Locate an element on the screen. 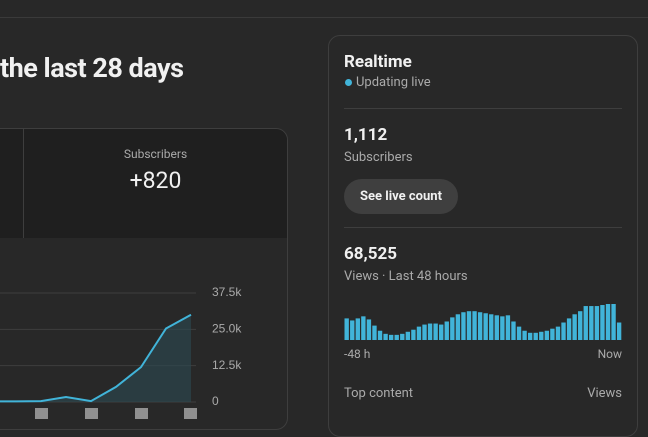 This screenshot has width=648, height=437. y-tick-label: 37.5k is located at coordinates (227, 292).